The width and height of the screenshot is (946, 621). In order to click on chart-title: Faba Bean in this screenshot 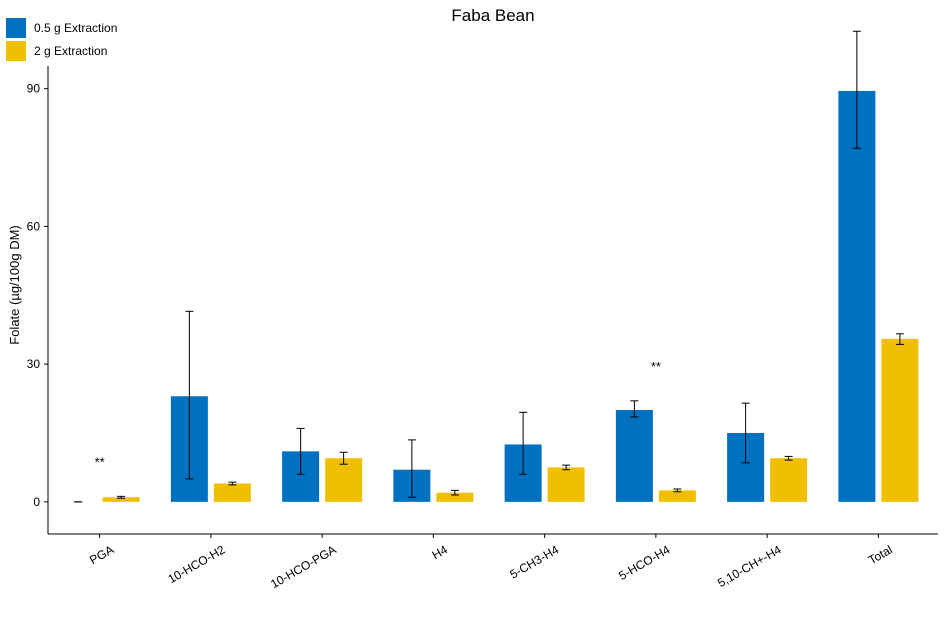, I will do `click(493, 15)`.